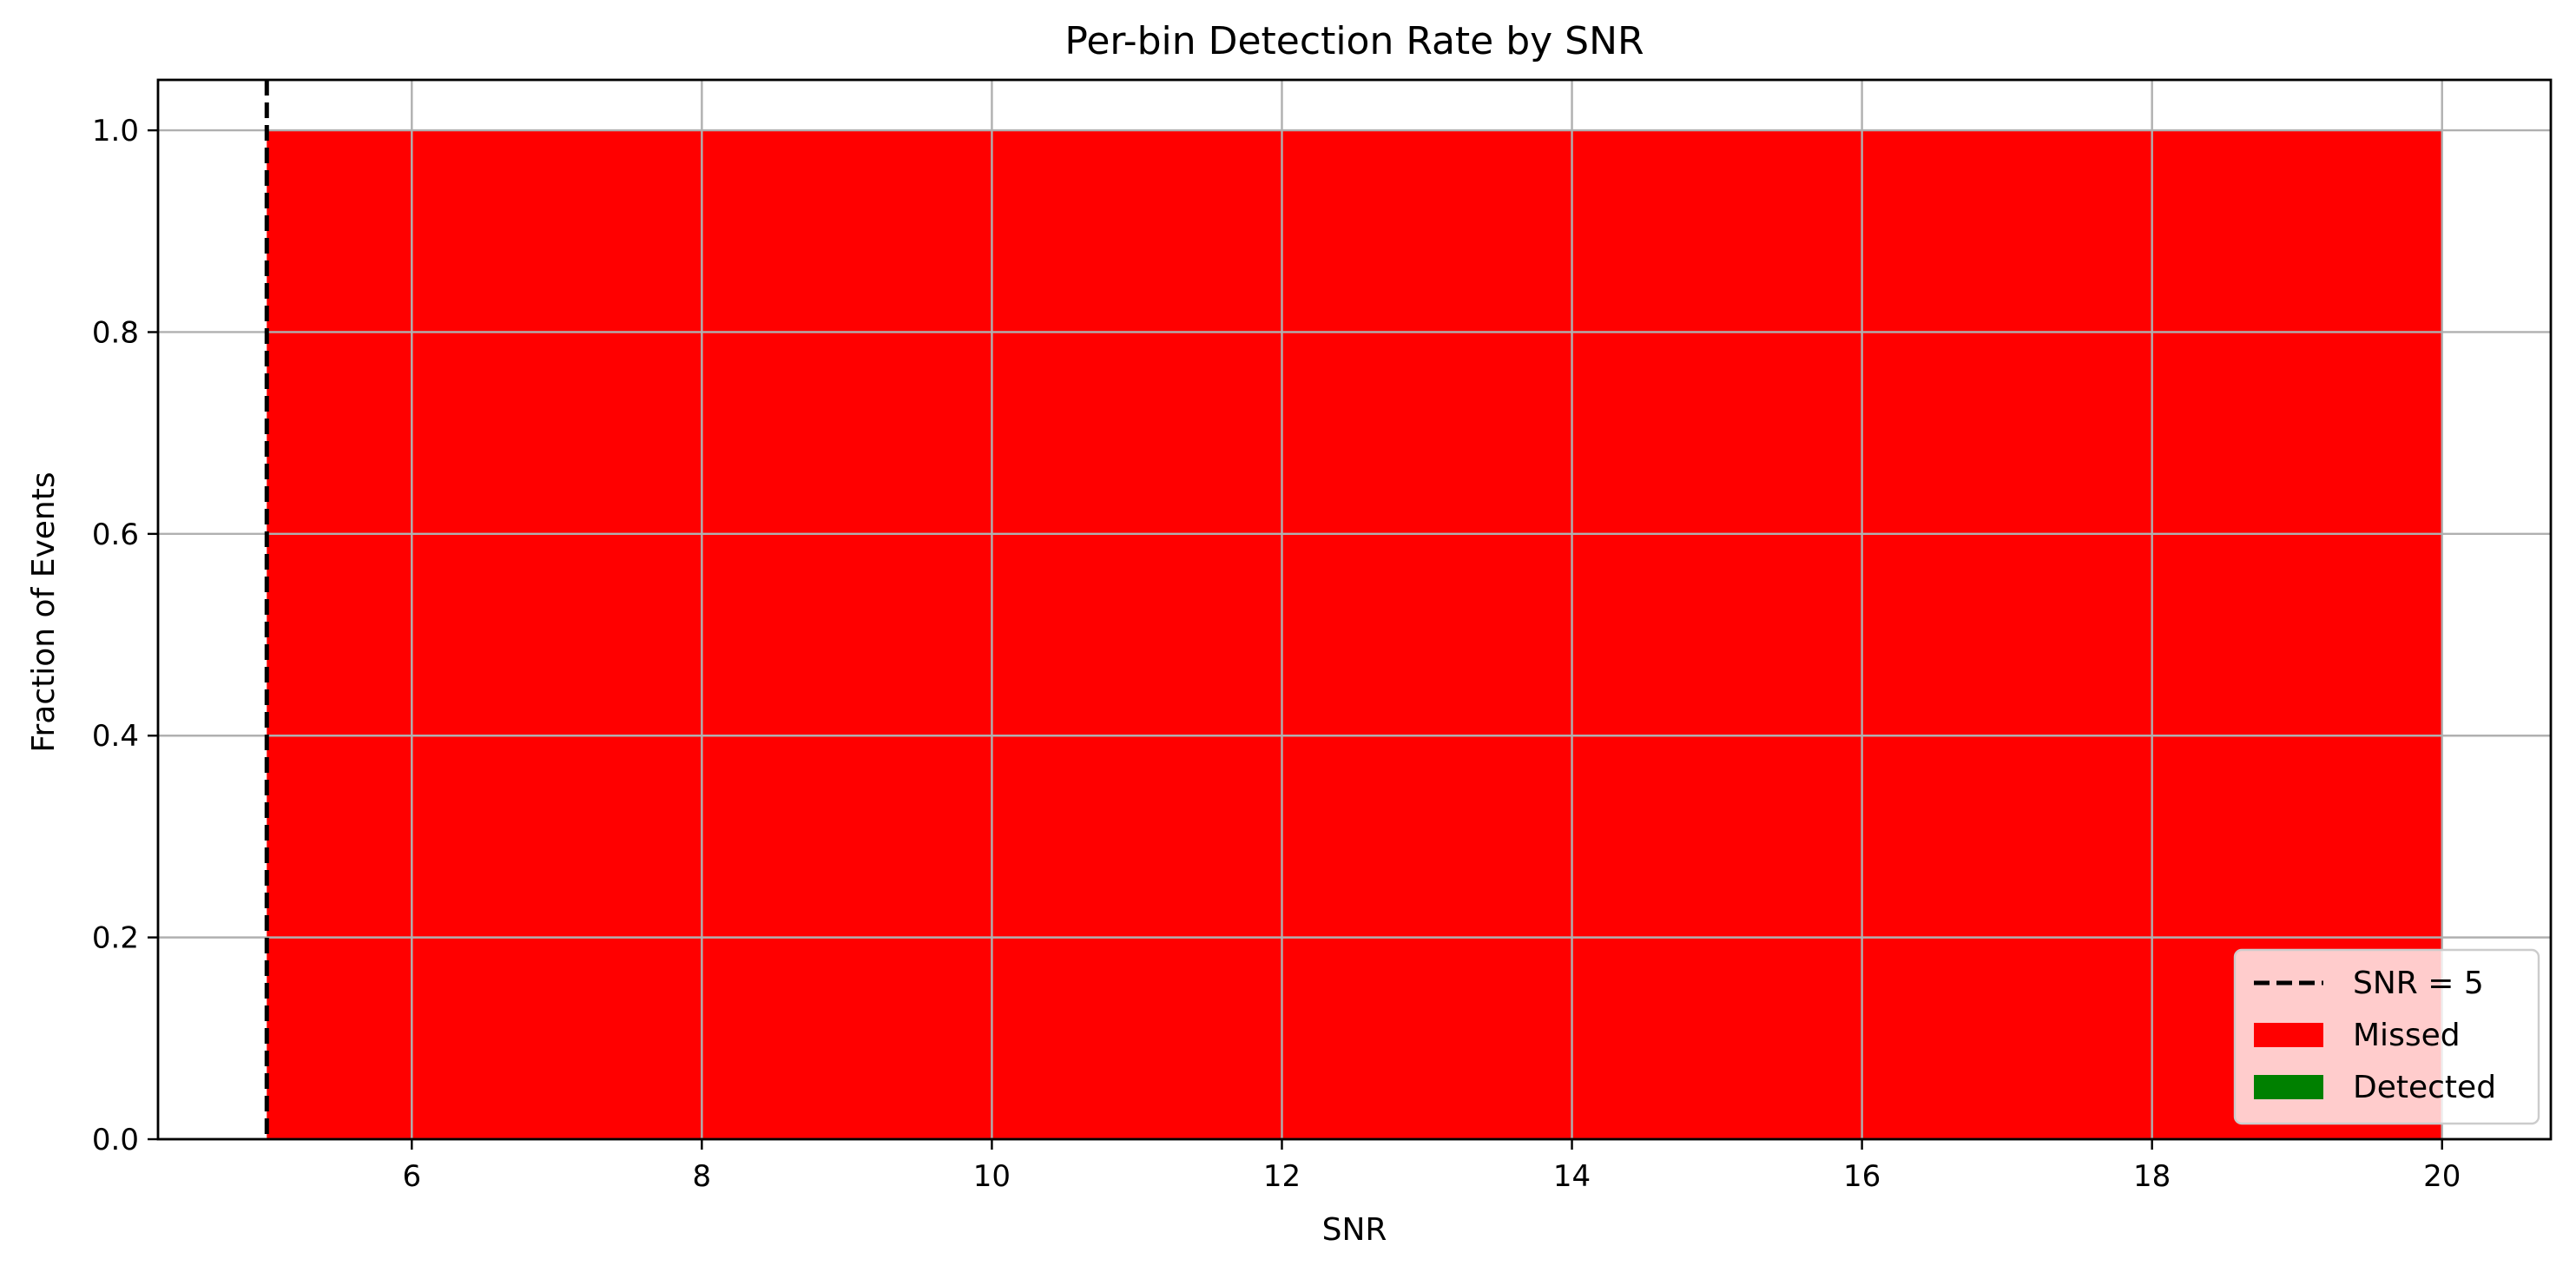 This screenshot has height=1279, width=2576. What do you see at coordinates (1354, 41) in the screenshot?
I see `chart-title: Per-bin Detection Rate by SNR` at bounding box center [1354, 41].